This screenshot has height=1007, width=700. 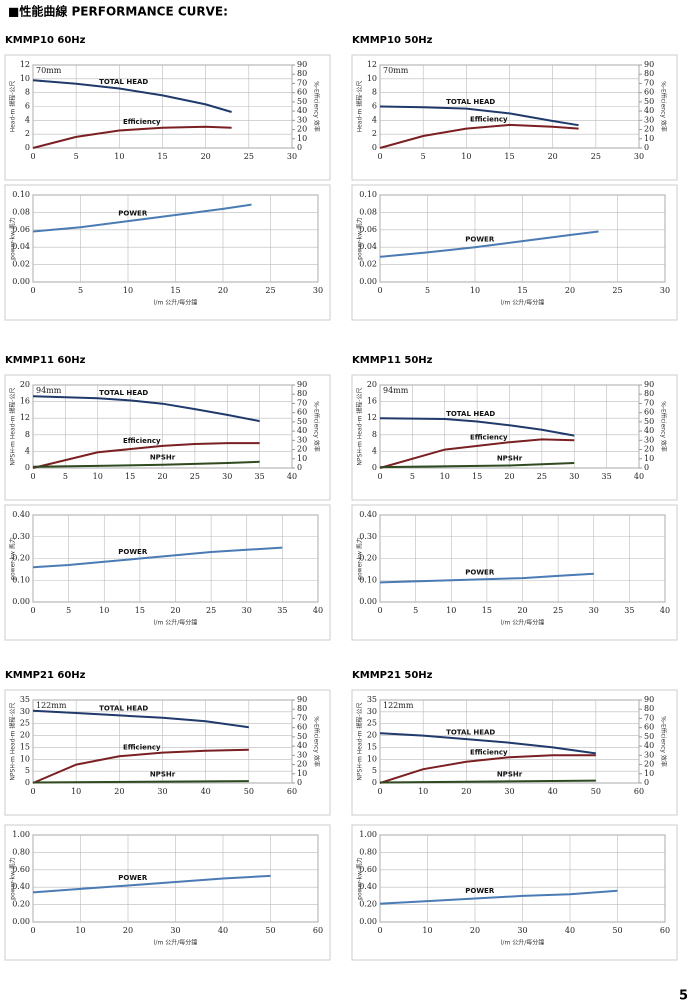 What do you see at coordinates (368, 194) in the screenshot?
I see `y-tick-label: 0.10` at bounding box center [368, 194].